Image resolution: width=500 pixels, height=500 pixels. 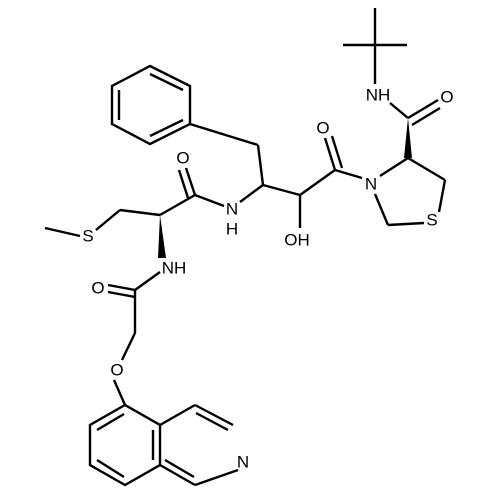 I want to click on atom-label: H, so click(x=232, y=229).